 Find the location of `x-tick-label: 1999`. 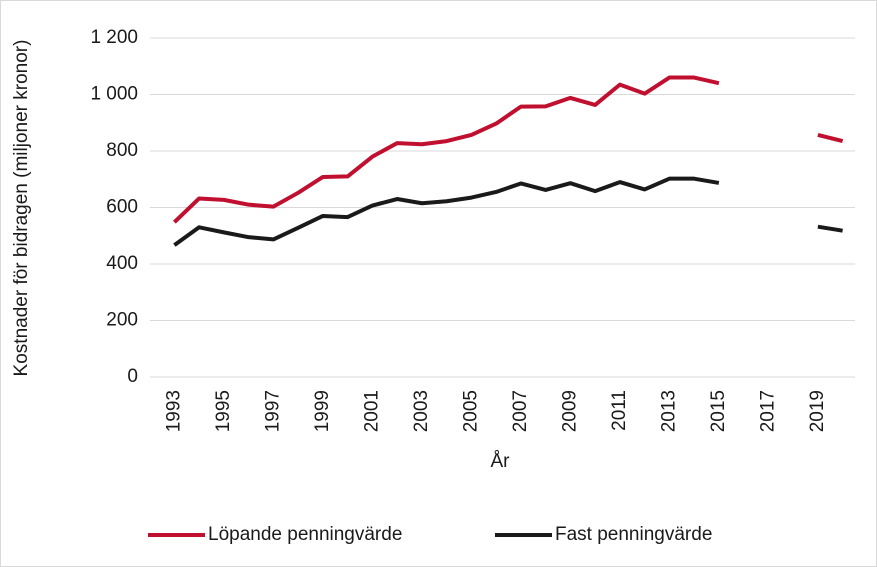

x-tick-label: 1999 is located at coordinates (322, 411).